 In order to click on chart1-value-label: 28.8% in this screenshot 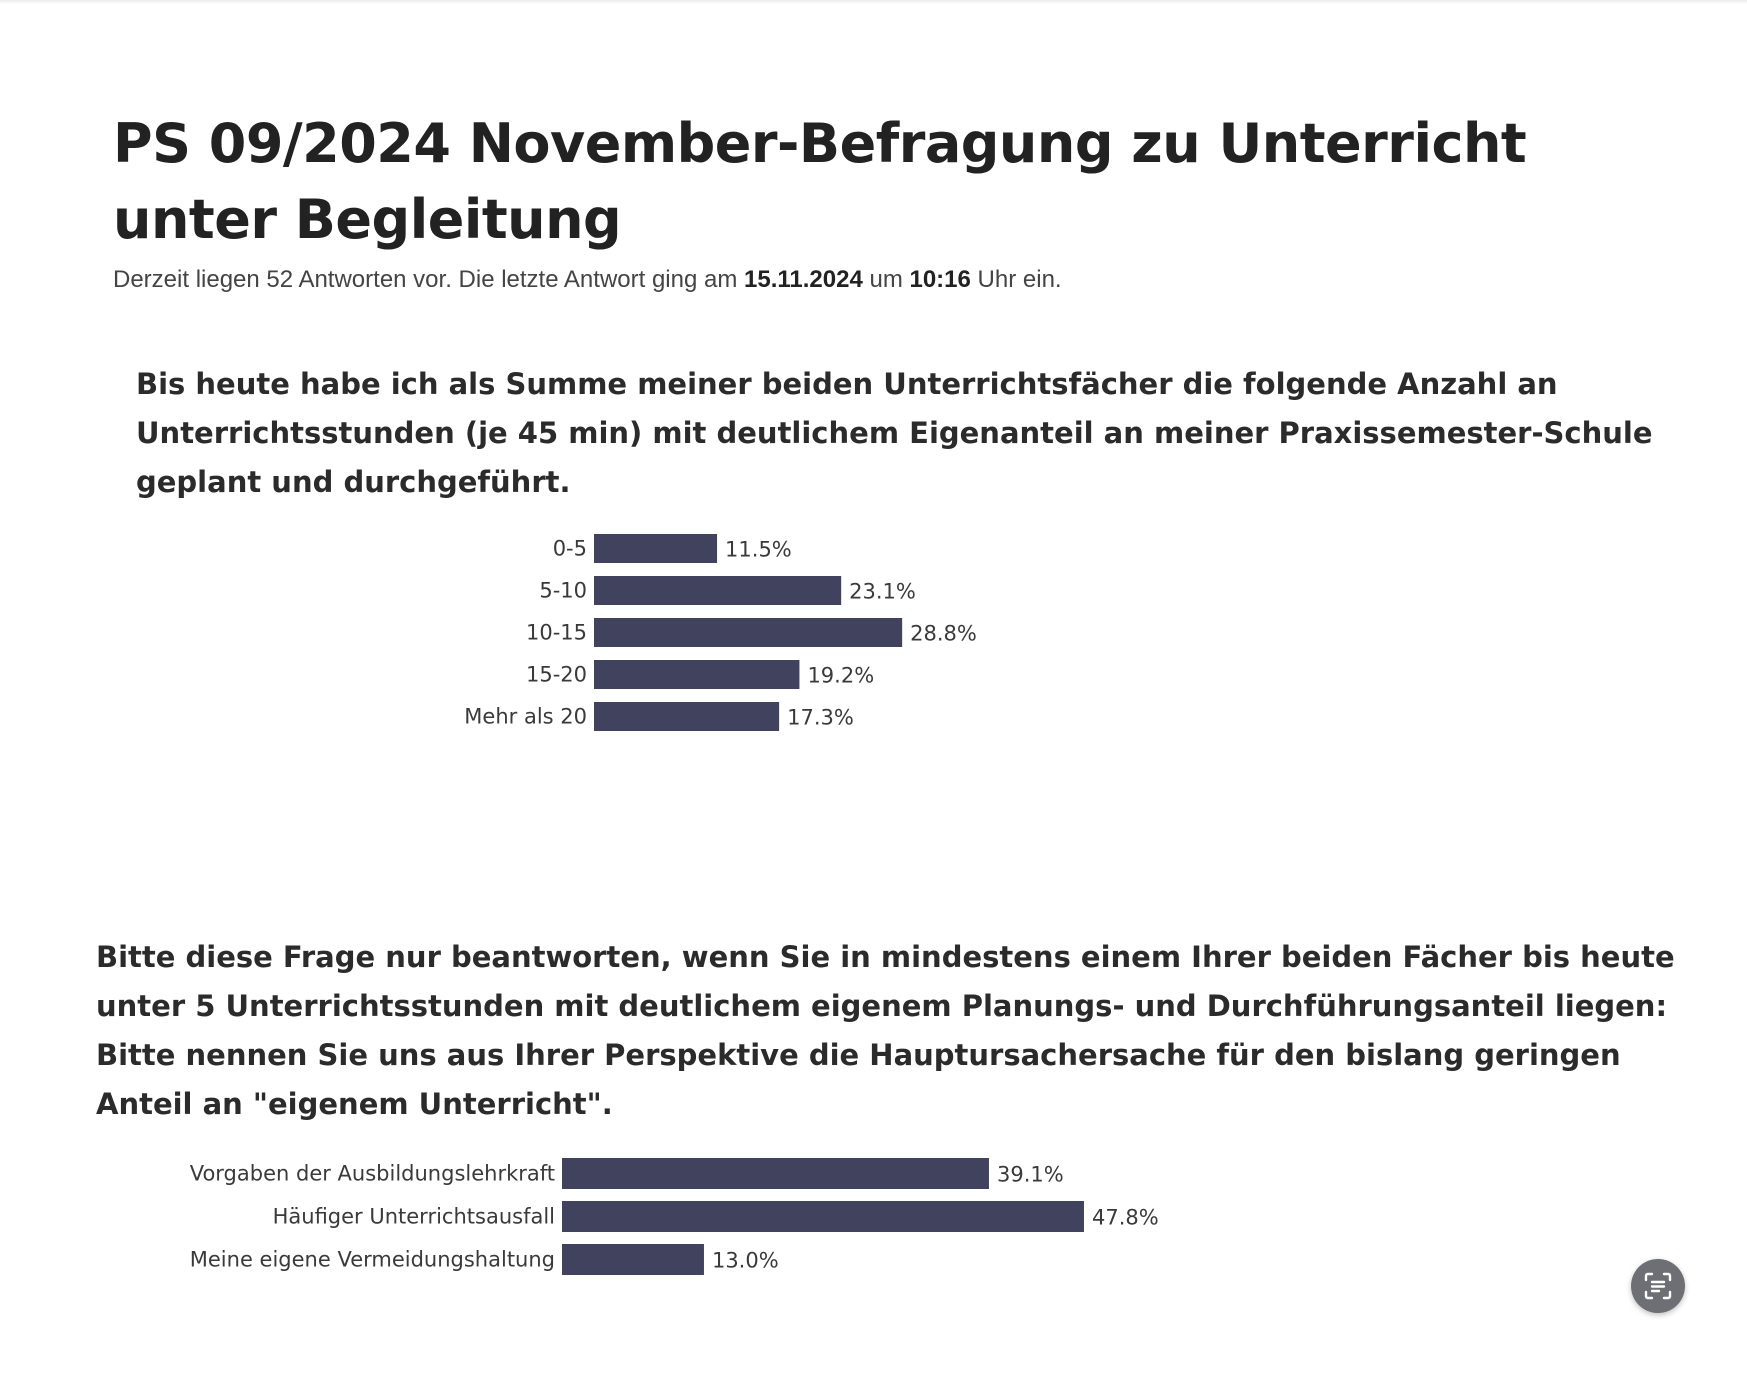, I will do `click(943, 634)`.